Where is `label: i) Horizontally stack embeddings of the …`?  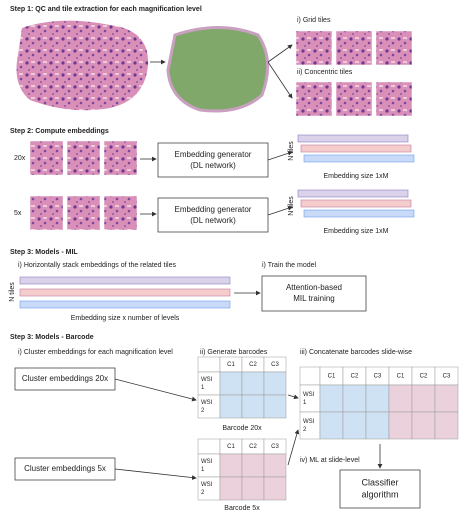 label: i) Horizontally stack embeddings of the … is located at coordinates (97, 265).